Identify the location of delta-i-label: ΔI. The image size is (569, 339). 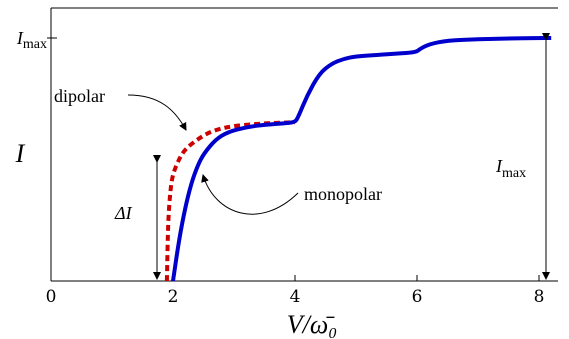
(123, 213).